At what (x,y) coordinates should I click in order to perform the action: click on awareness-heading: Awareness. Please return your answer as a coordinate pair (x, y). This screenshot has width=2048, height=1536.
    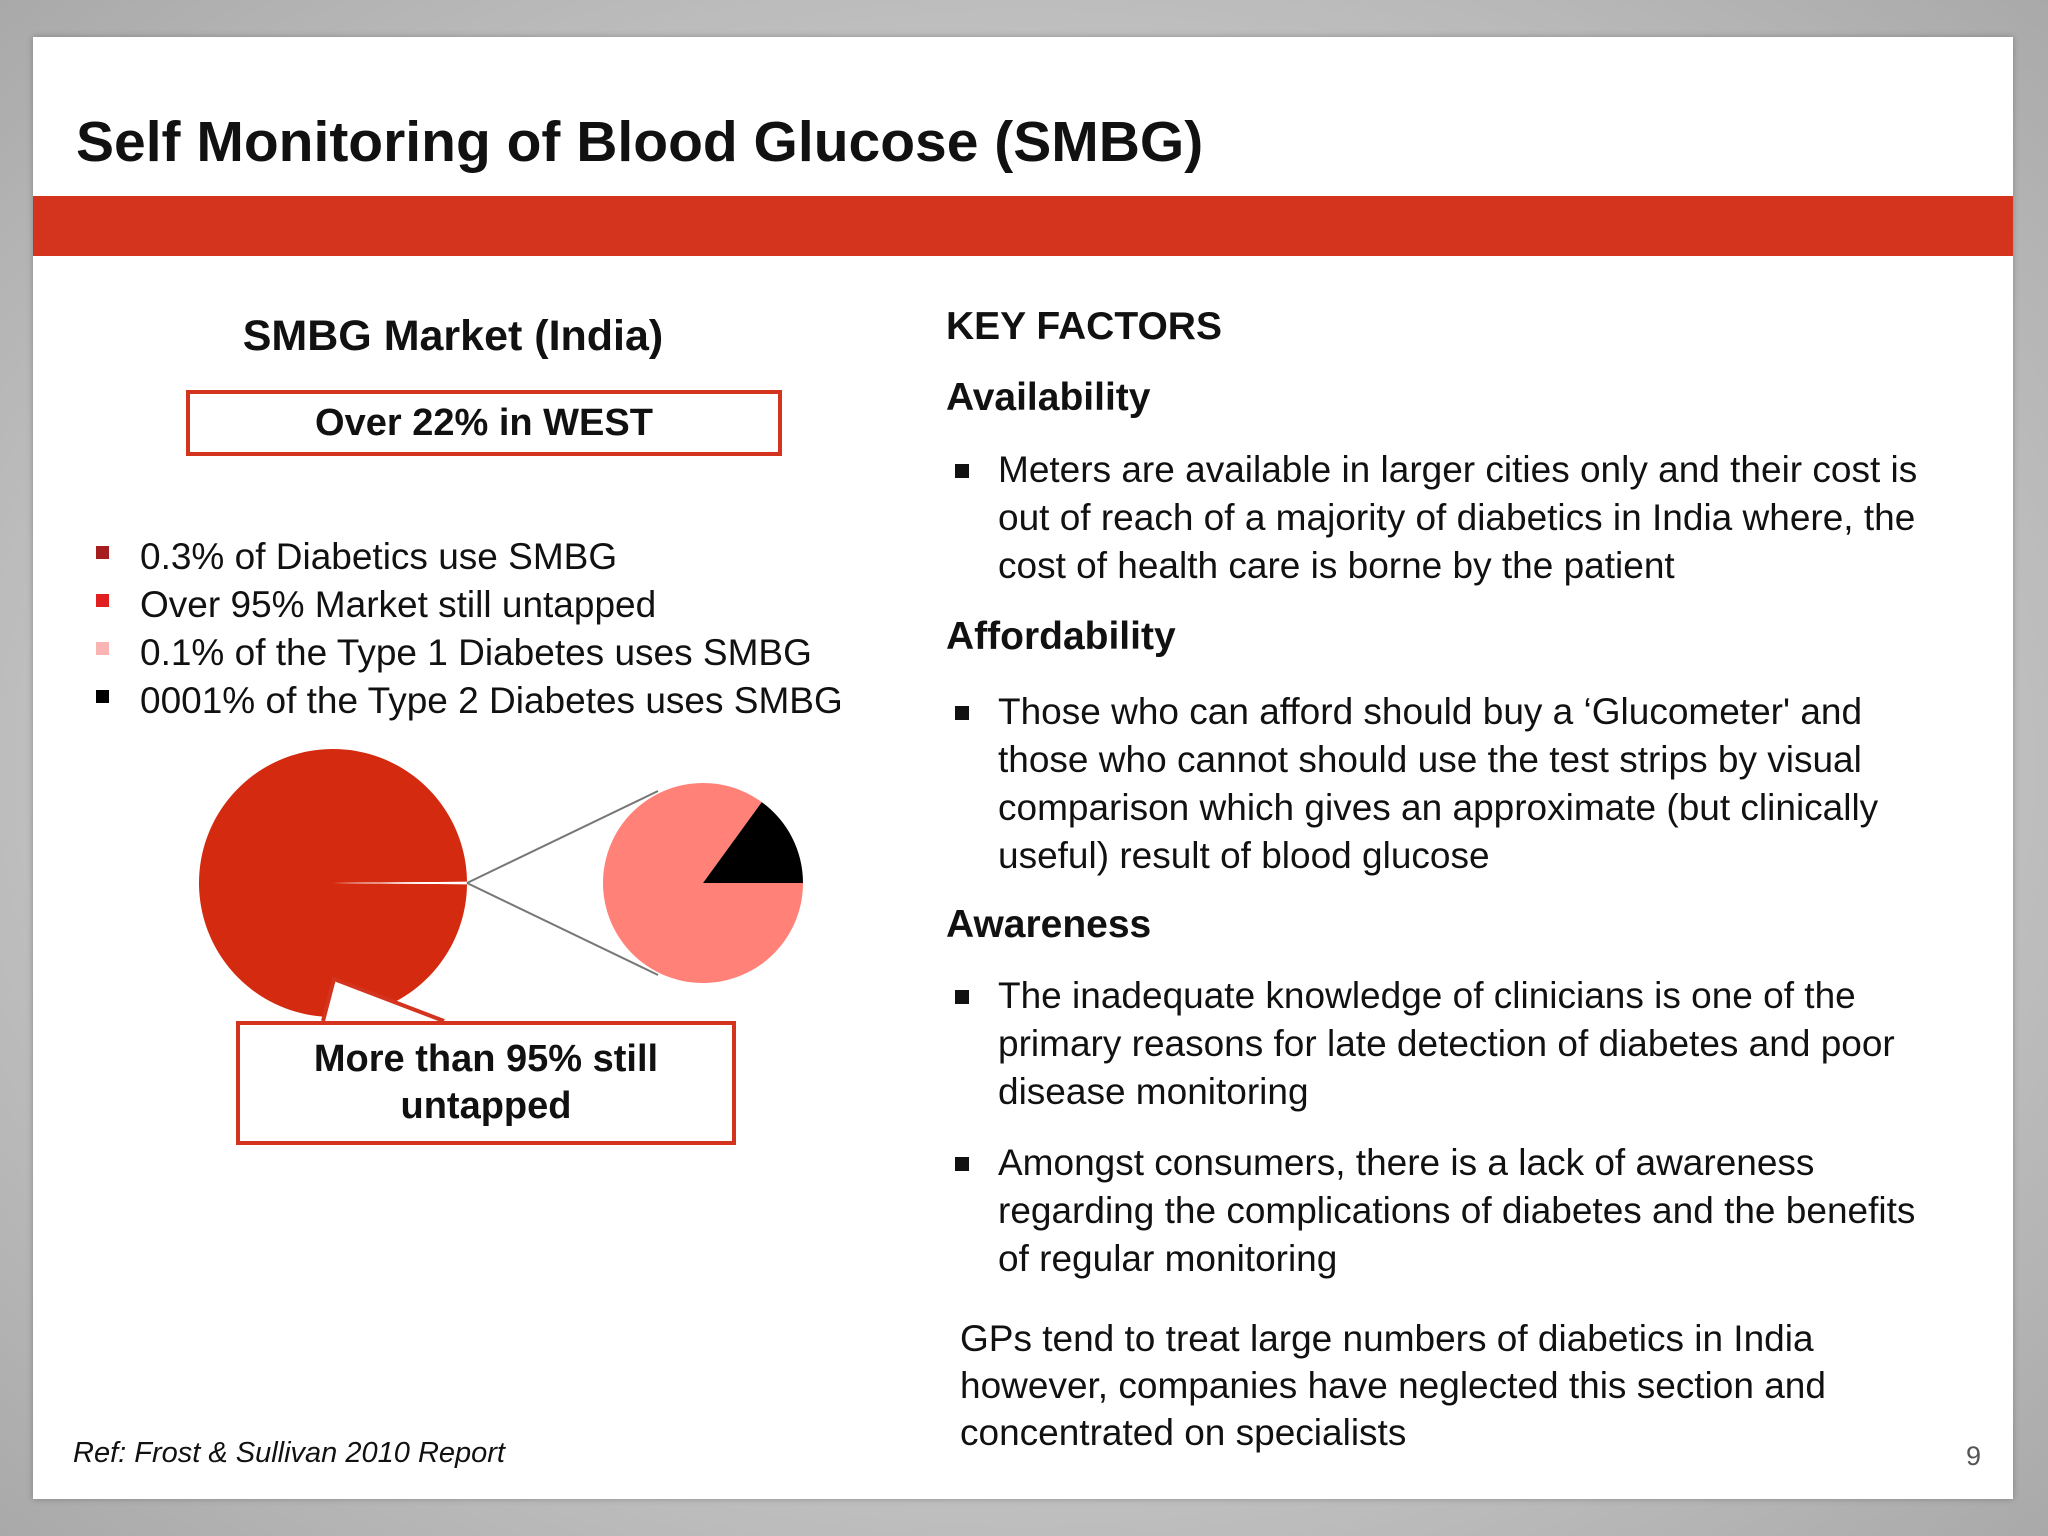
    Looking at the image, I should click on (1049, 924).